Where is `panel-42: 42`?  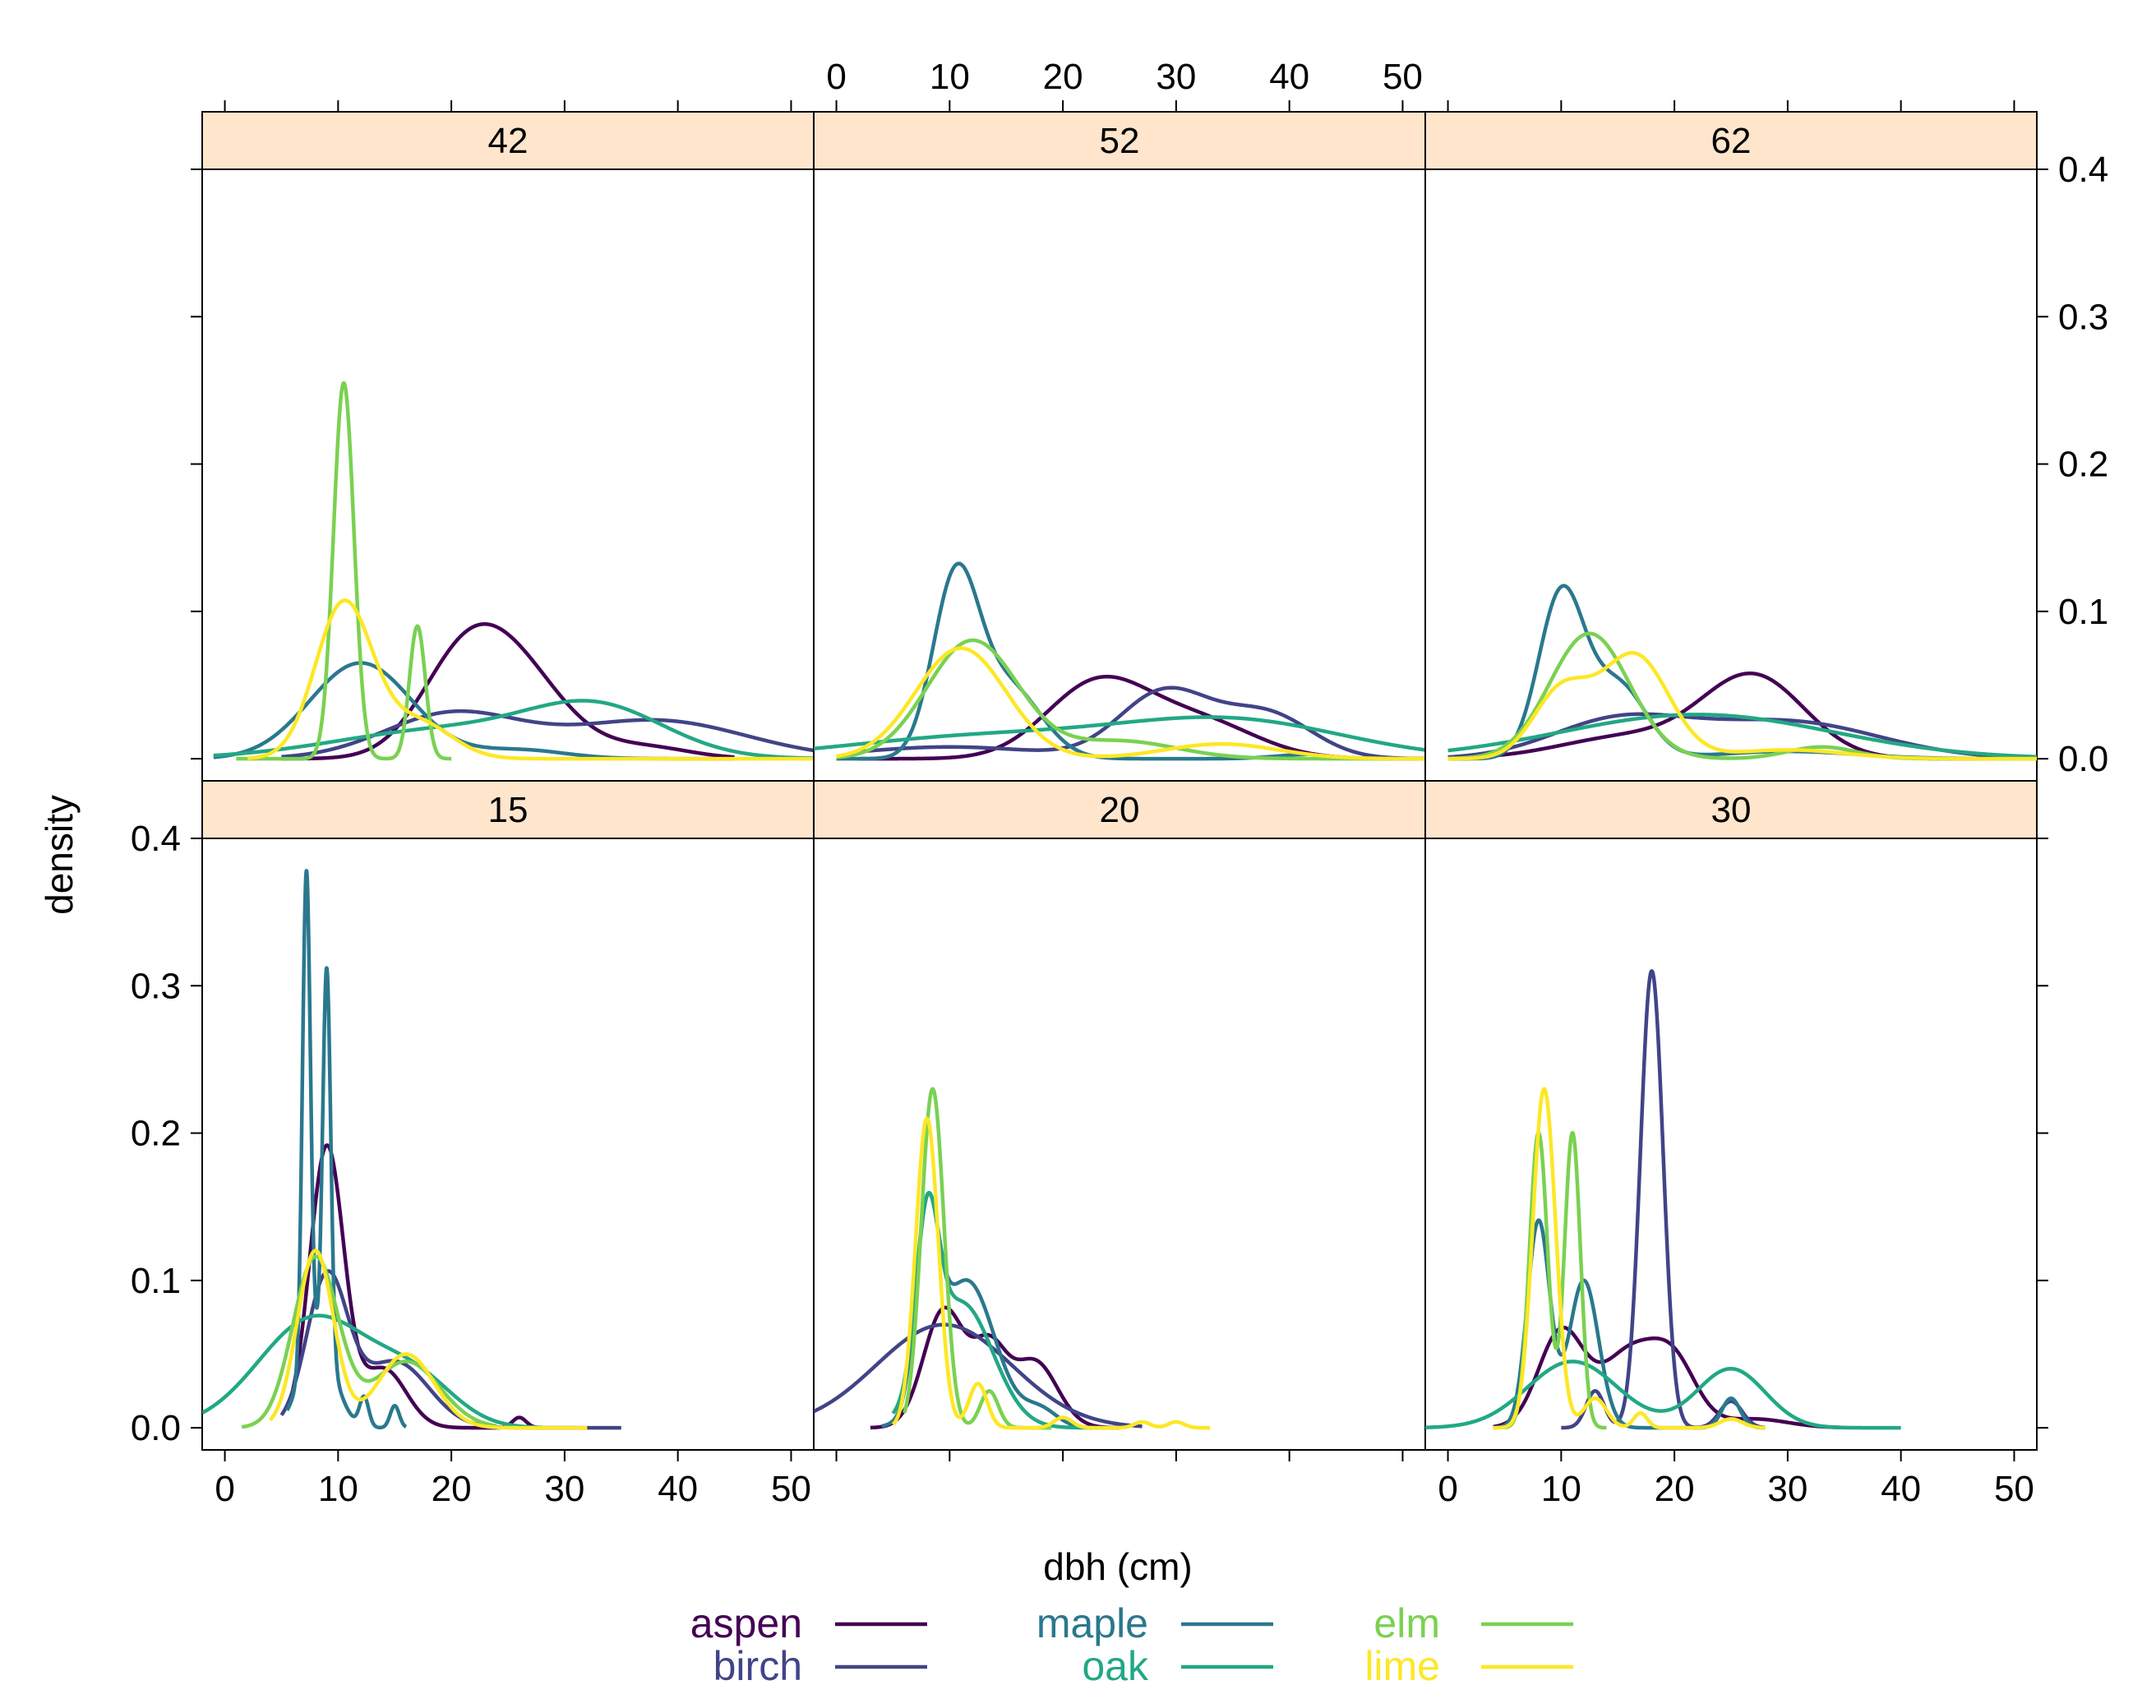 panel-42: 42 is located at coordinates (508, 446).